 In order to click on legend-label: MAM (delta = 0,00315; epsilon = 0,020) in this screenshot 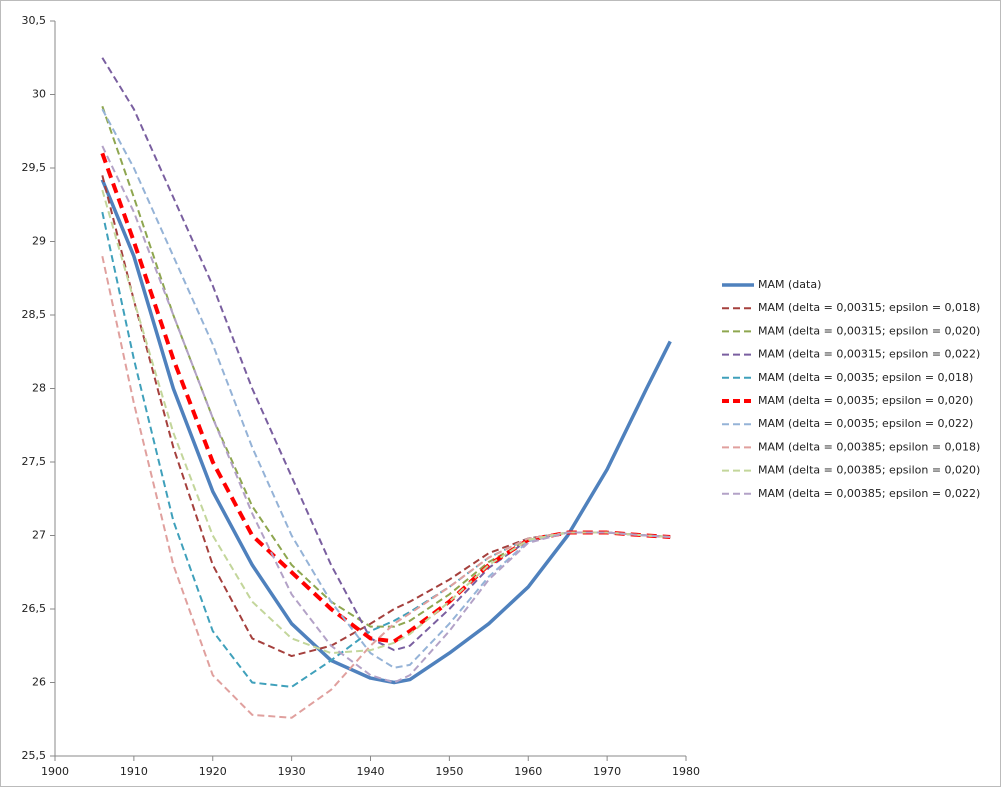, I will do `click(869, 330)`.